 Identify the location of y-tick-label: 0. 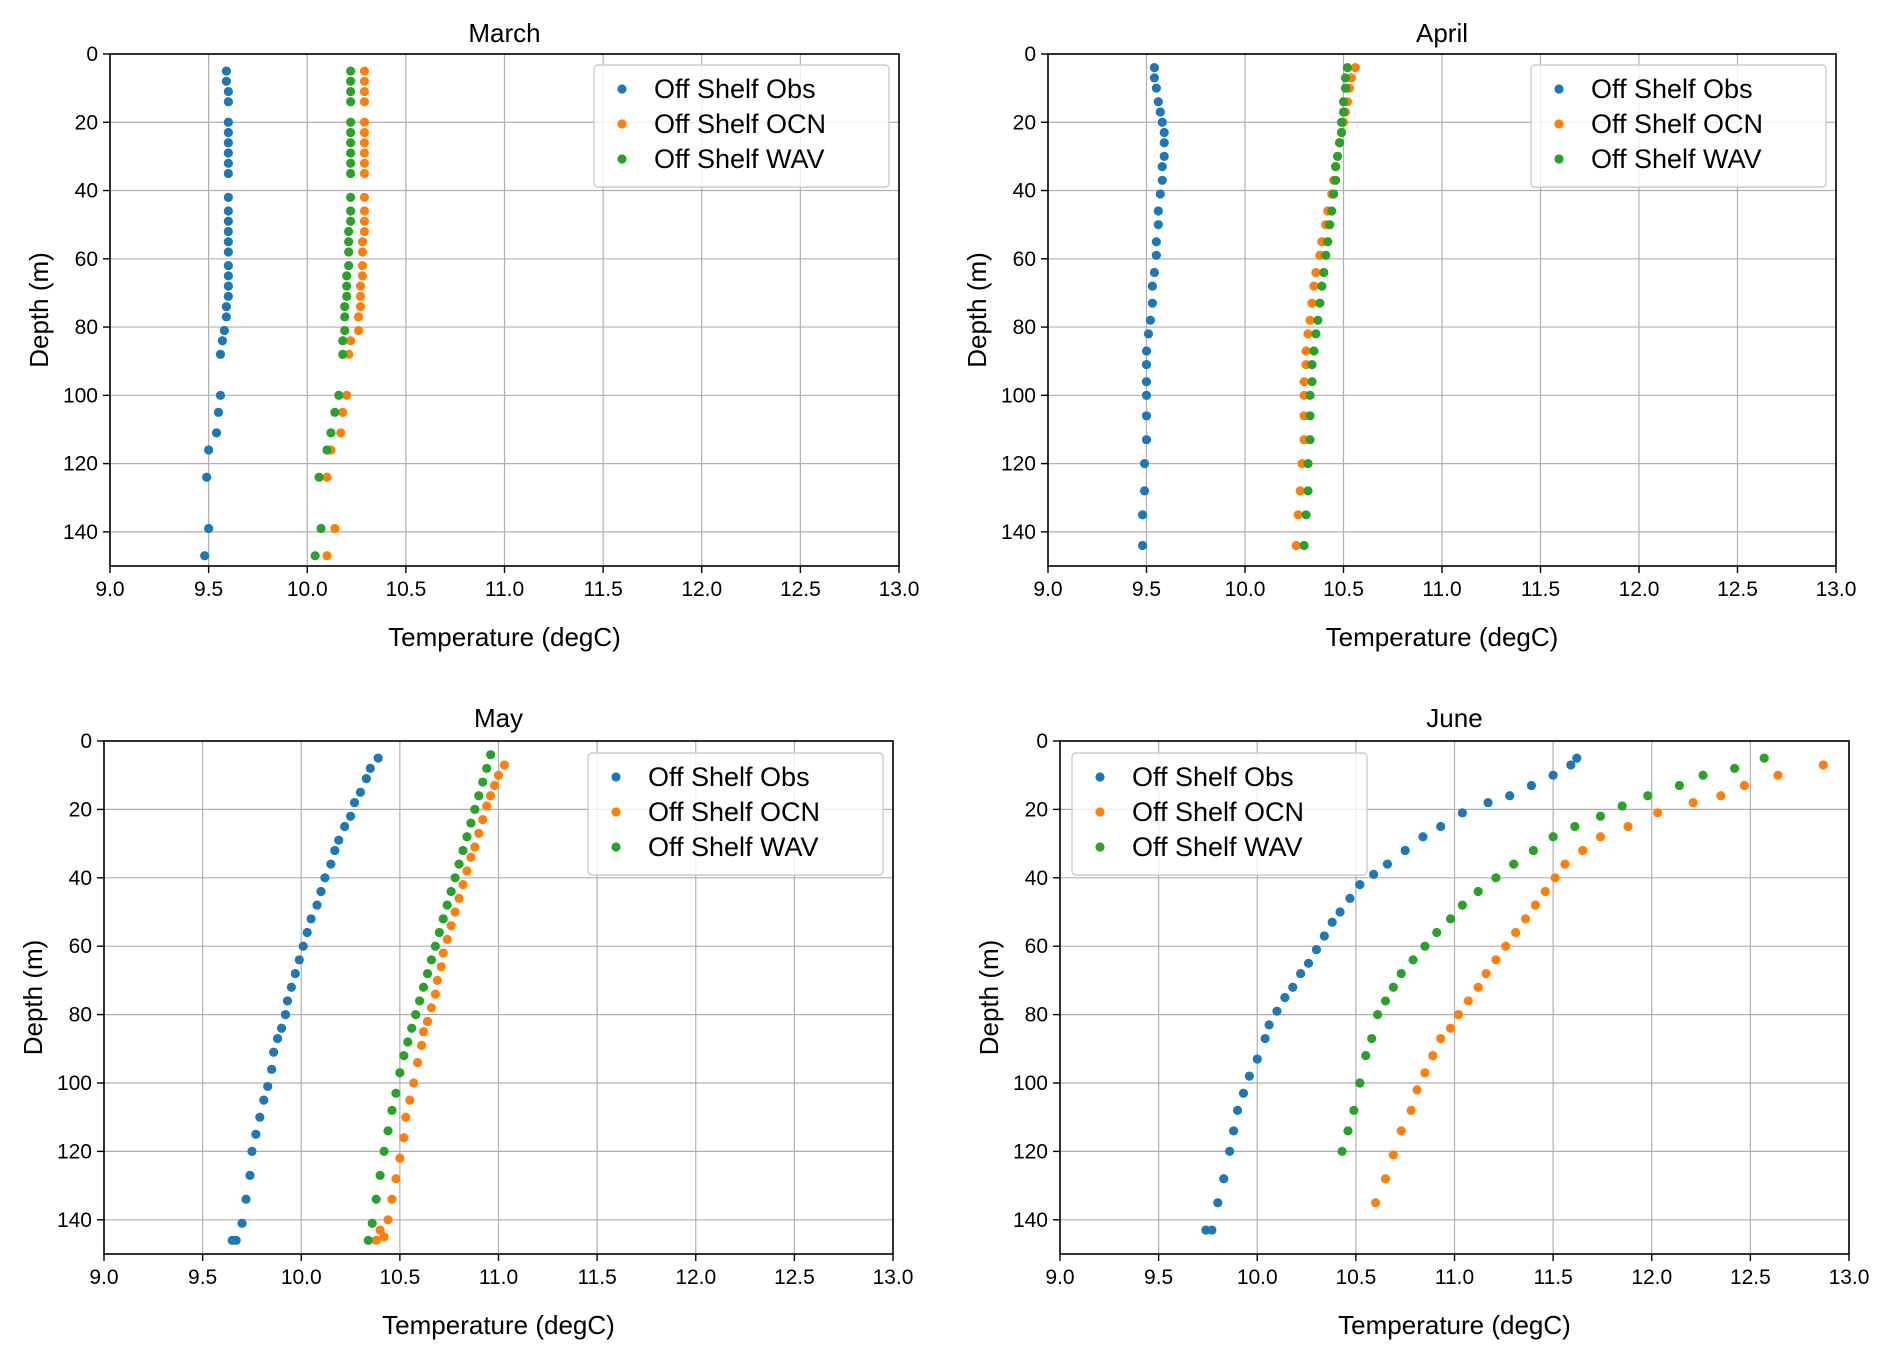
(1042, 741).